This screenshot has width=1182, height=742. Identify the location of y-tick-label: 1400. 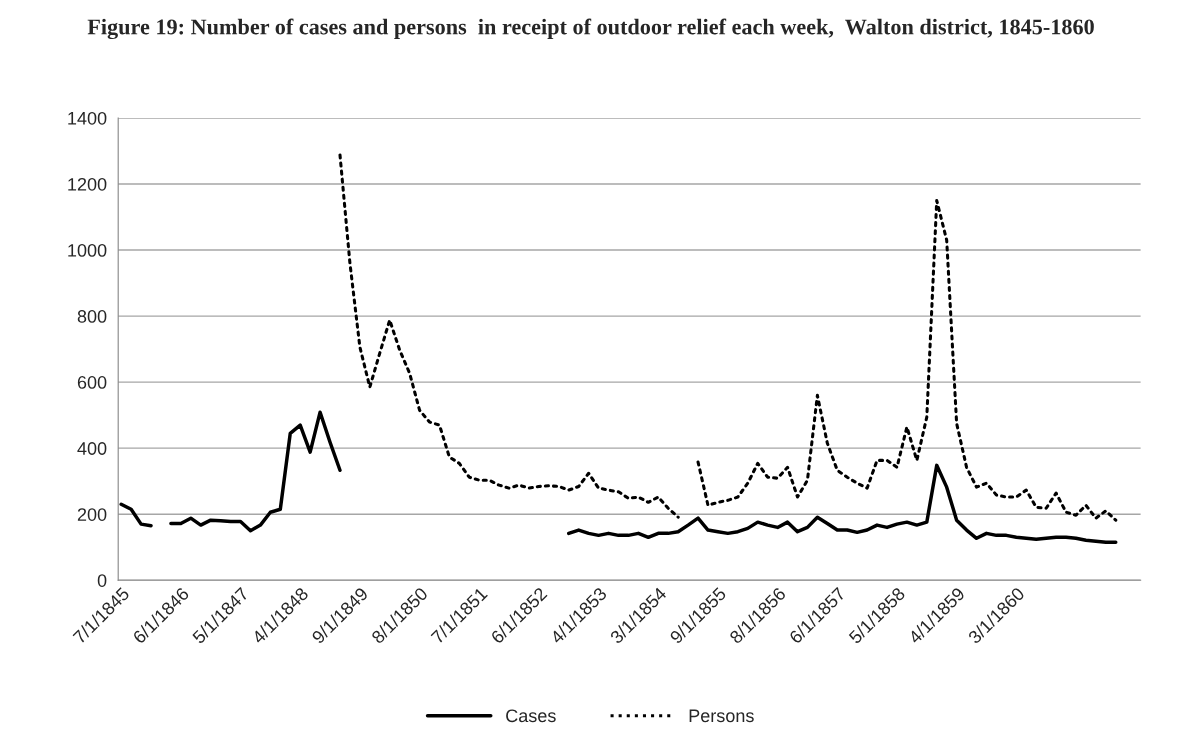
(87, 118).